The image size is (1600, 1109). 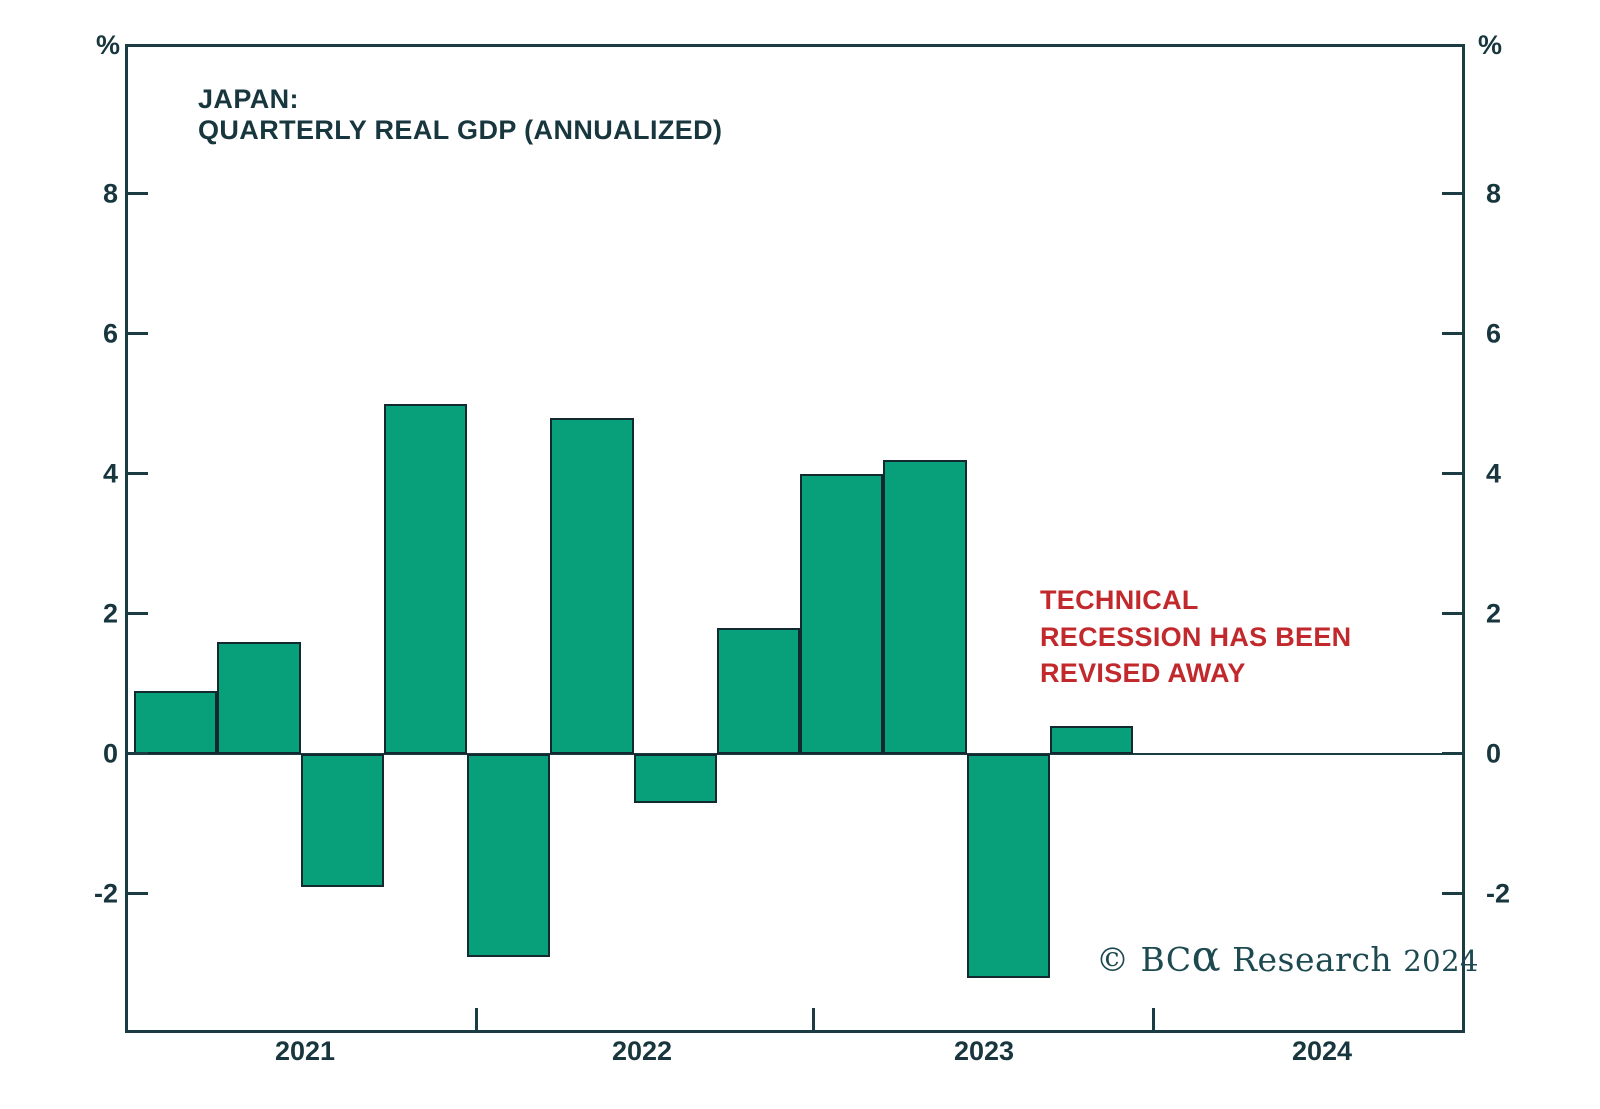 I want to click on y-tick-label-left-0: 0, so click(x=110, y=753).